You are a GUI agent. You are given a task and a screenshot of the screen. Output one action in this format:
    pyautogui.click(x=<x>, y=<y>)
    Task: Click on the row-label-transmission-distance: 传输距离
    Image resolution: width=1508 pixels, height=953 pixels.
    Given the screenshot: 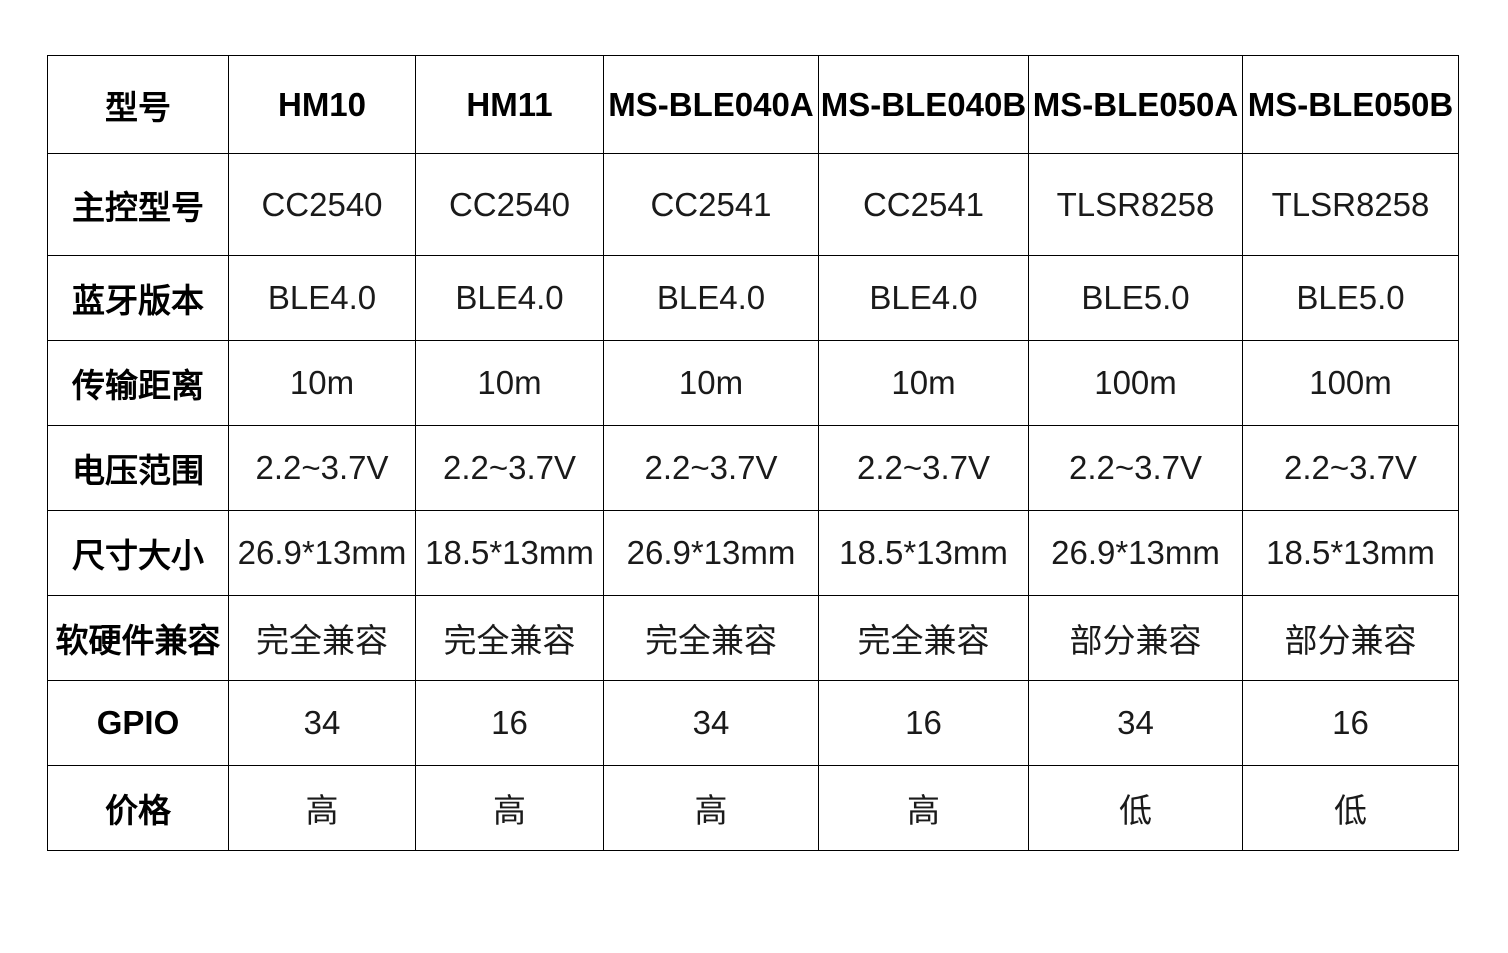 What is the action you would take?
    pyautogui.click(x=138, y=383)
    